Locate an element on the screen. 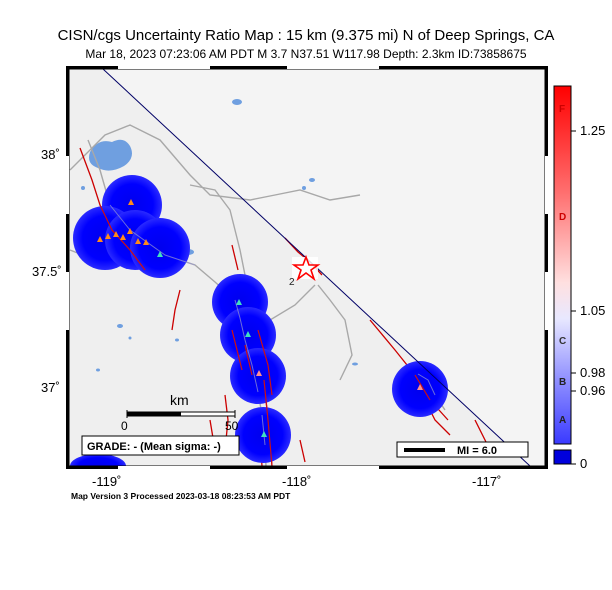 The image size is (612, 590). colorbar is located at coordinates (564, 275).